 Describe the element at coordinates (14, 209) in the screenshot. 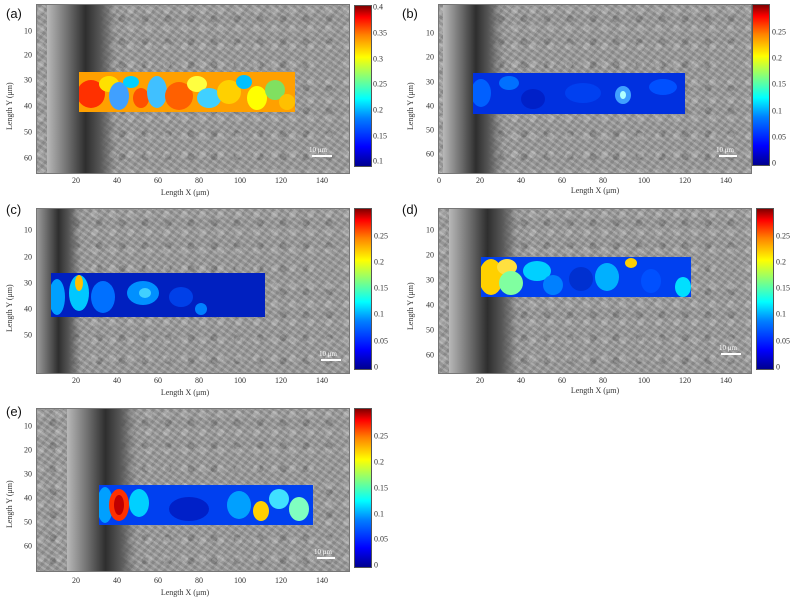

I see `panel-label: (c)` at that location.